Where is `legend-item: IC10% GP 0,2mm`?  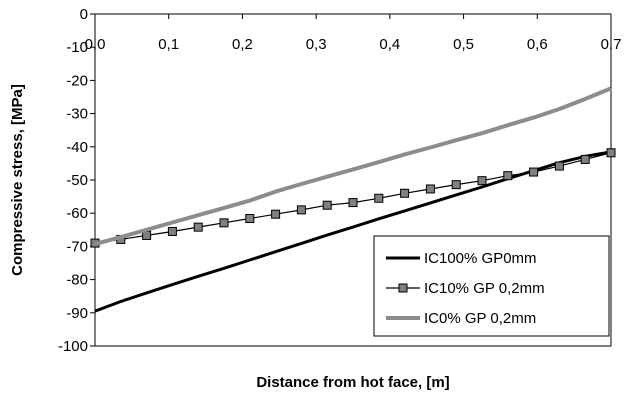
legend-item: IC10% GP 0,2mm is located at coordinates (465, 288).